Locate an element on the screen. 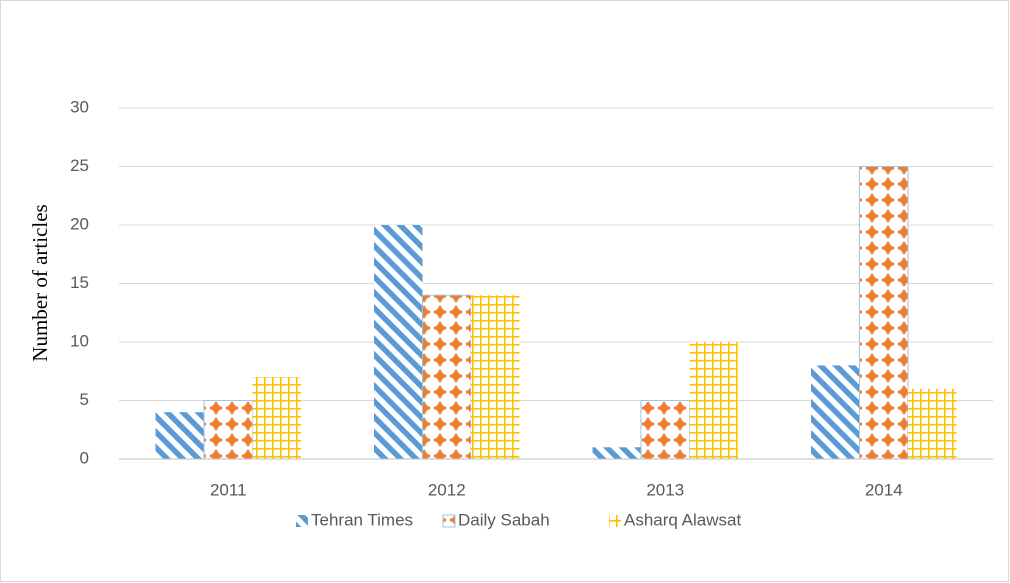 Image resolution: width=1010 pixels, height=583 pixels. x-tick-label: 2011 is located at coordinates (228, 489).